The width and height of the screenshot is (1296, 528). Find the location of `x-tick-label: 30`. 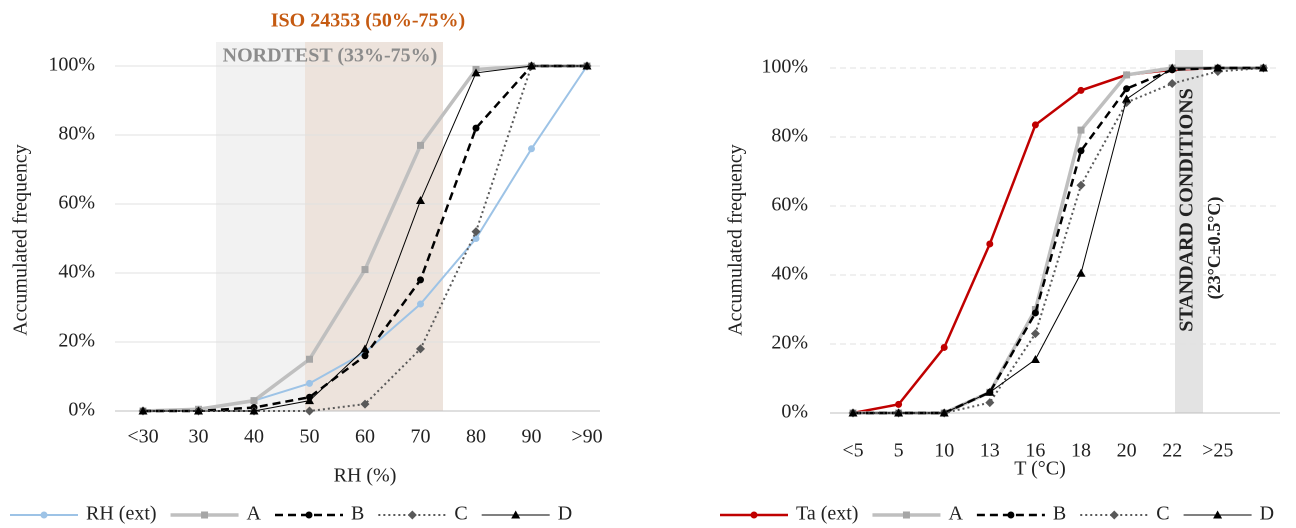

x-tick-label: 30 is located at coordinates (199, 437).